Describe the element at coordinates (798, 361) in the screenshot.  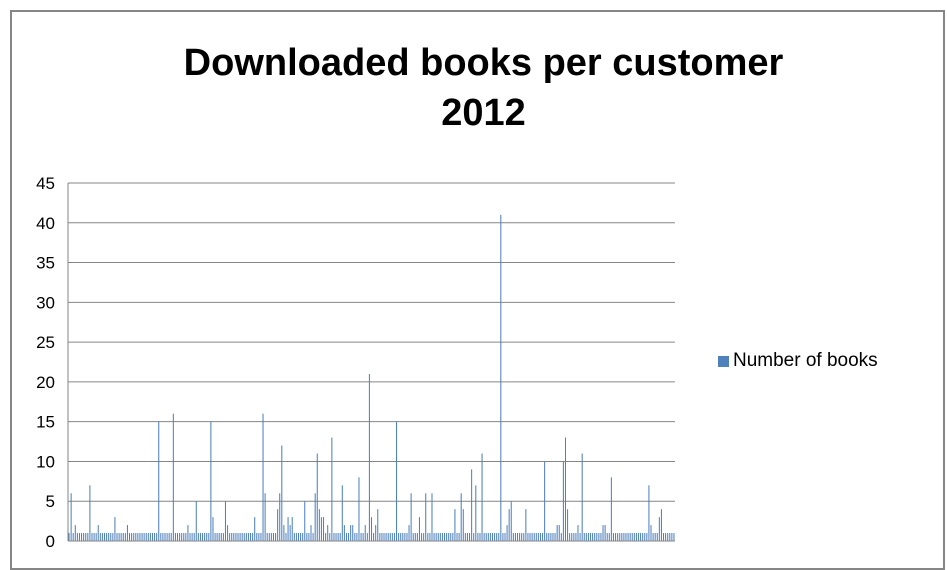
I see `legend: Number of books` at that location.